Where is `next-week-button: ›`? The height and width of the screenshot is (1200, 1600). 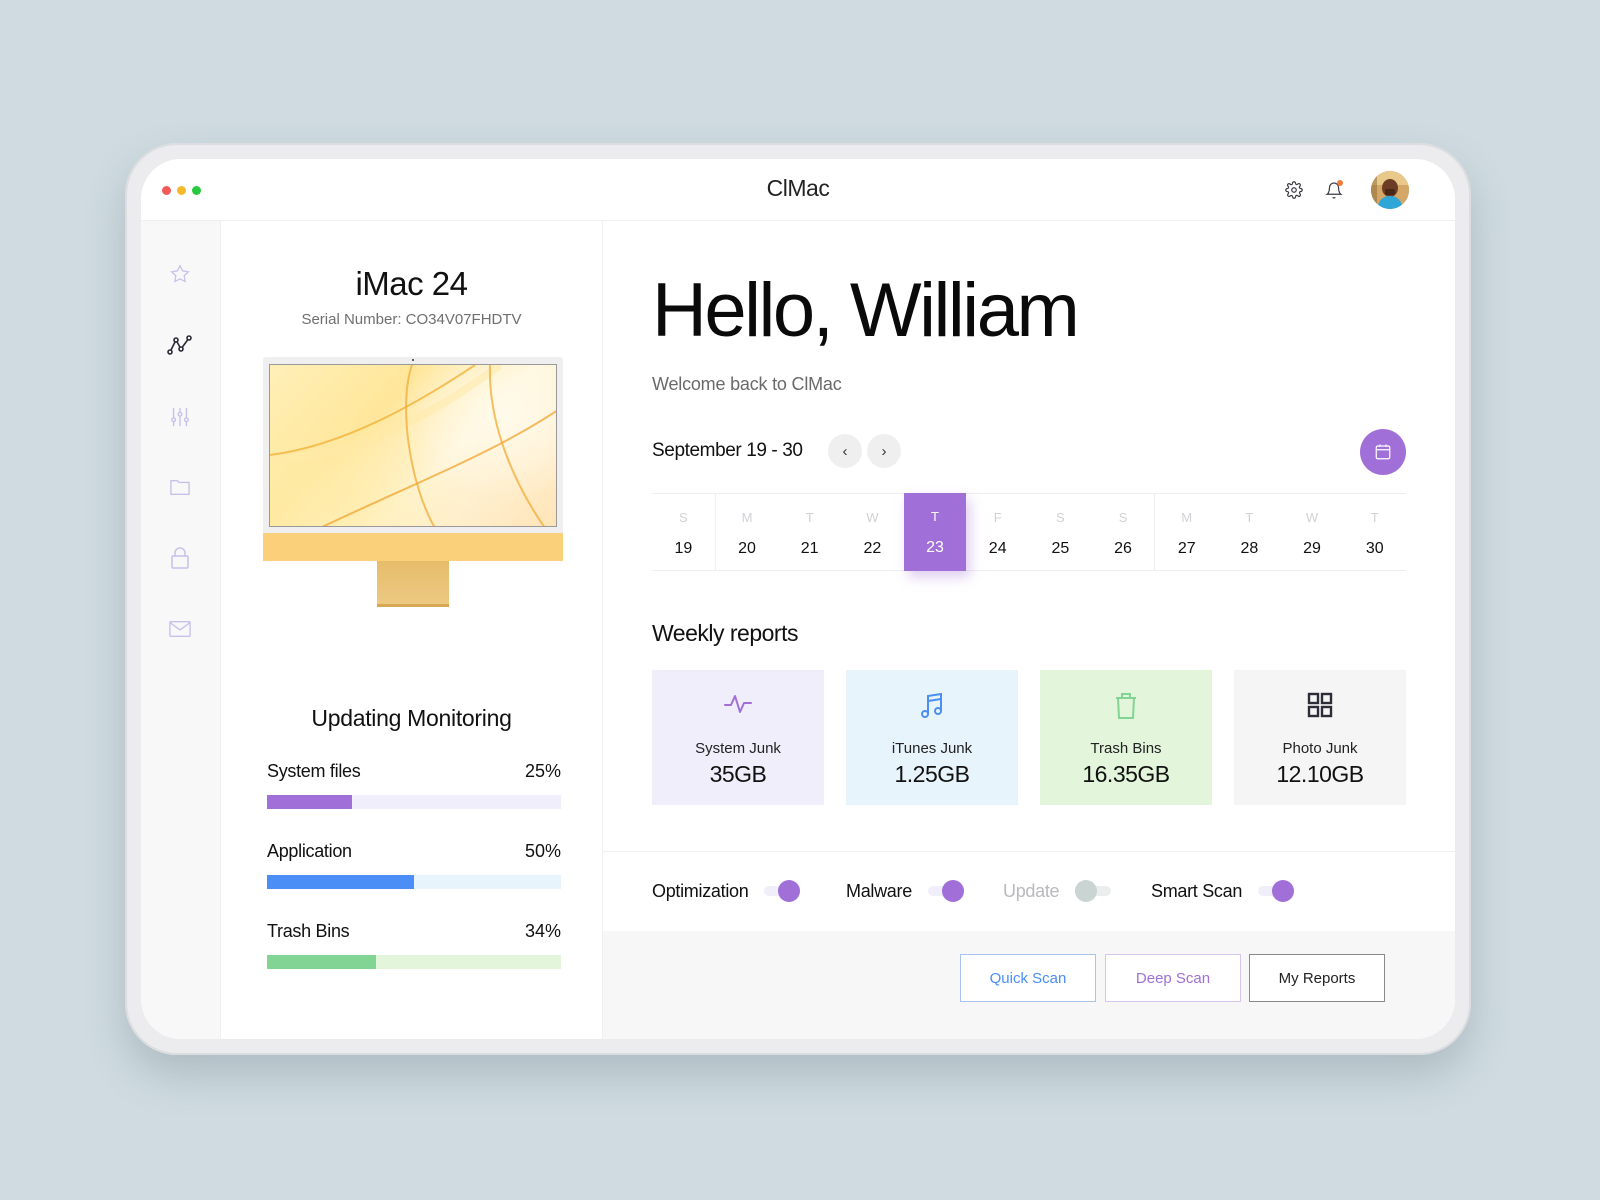
next-week-button: › is located at coordinates (884, 451).